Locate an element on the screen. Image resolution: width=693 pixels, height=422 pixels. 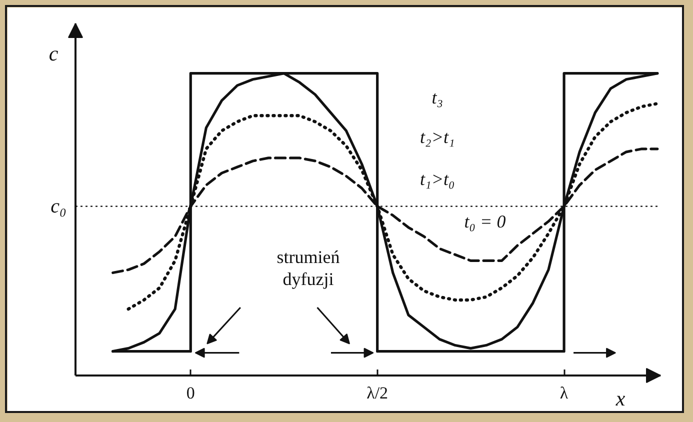
y-axis-title: c is located at coordinates (53, 54).